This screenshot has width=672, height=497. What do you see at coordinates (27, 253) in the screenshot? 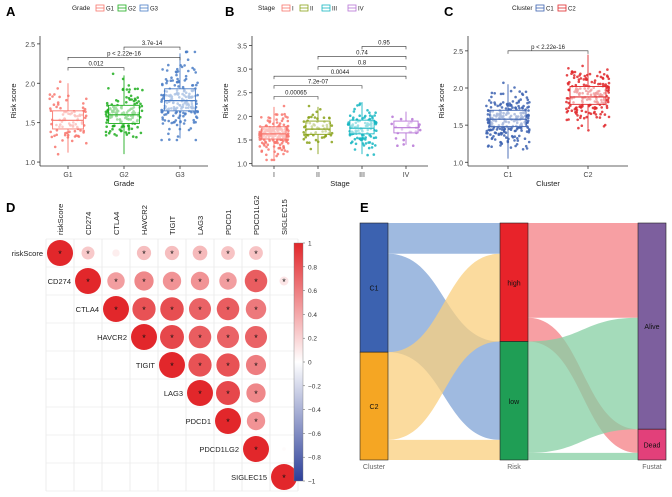
I see `row-label: riskScore` at bounding box center [27, 253].